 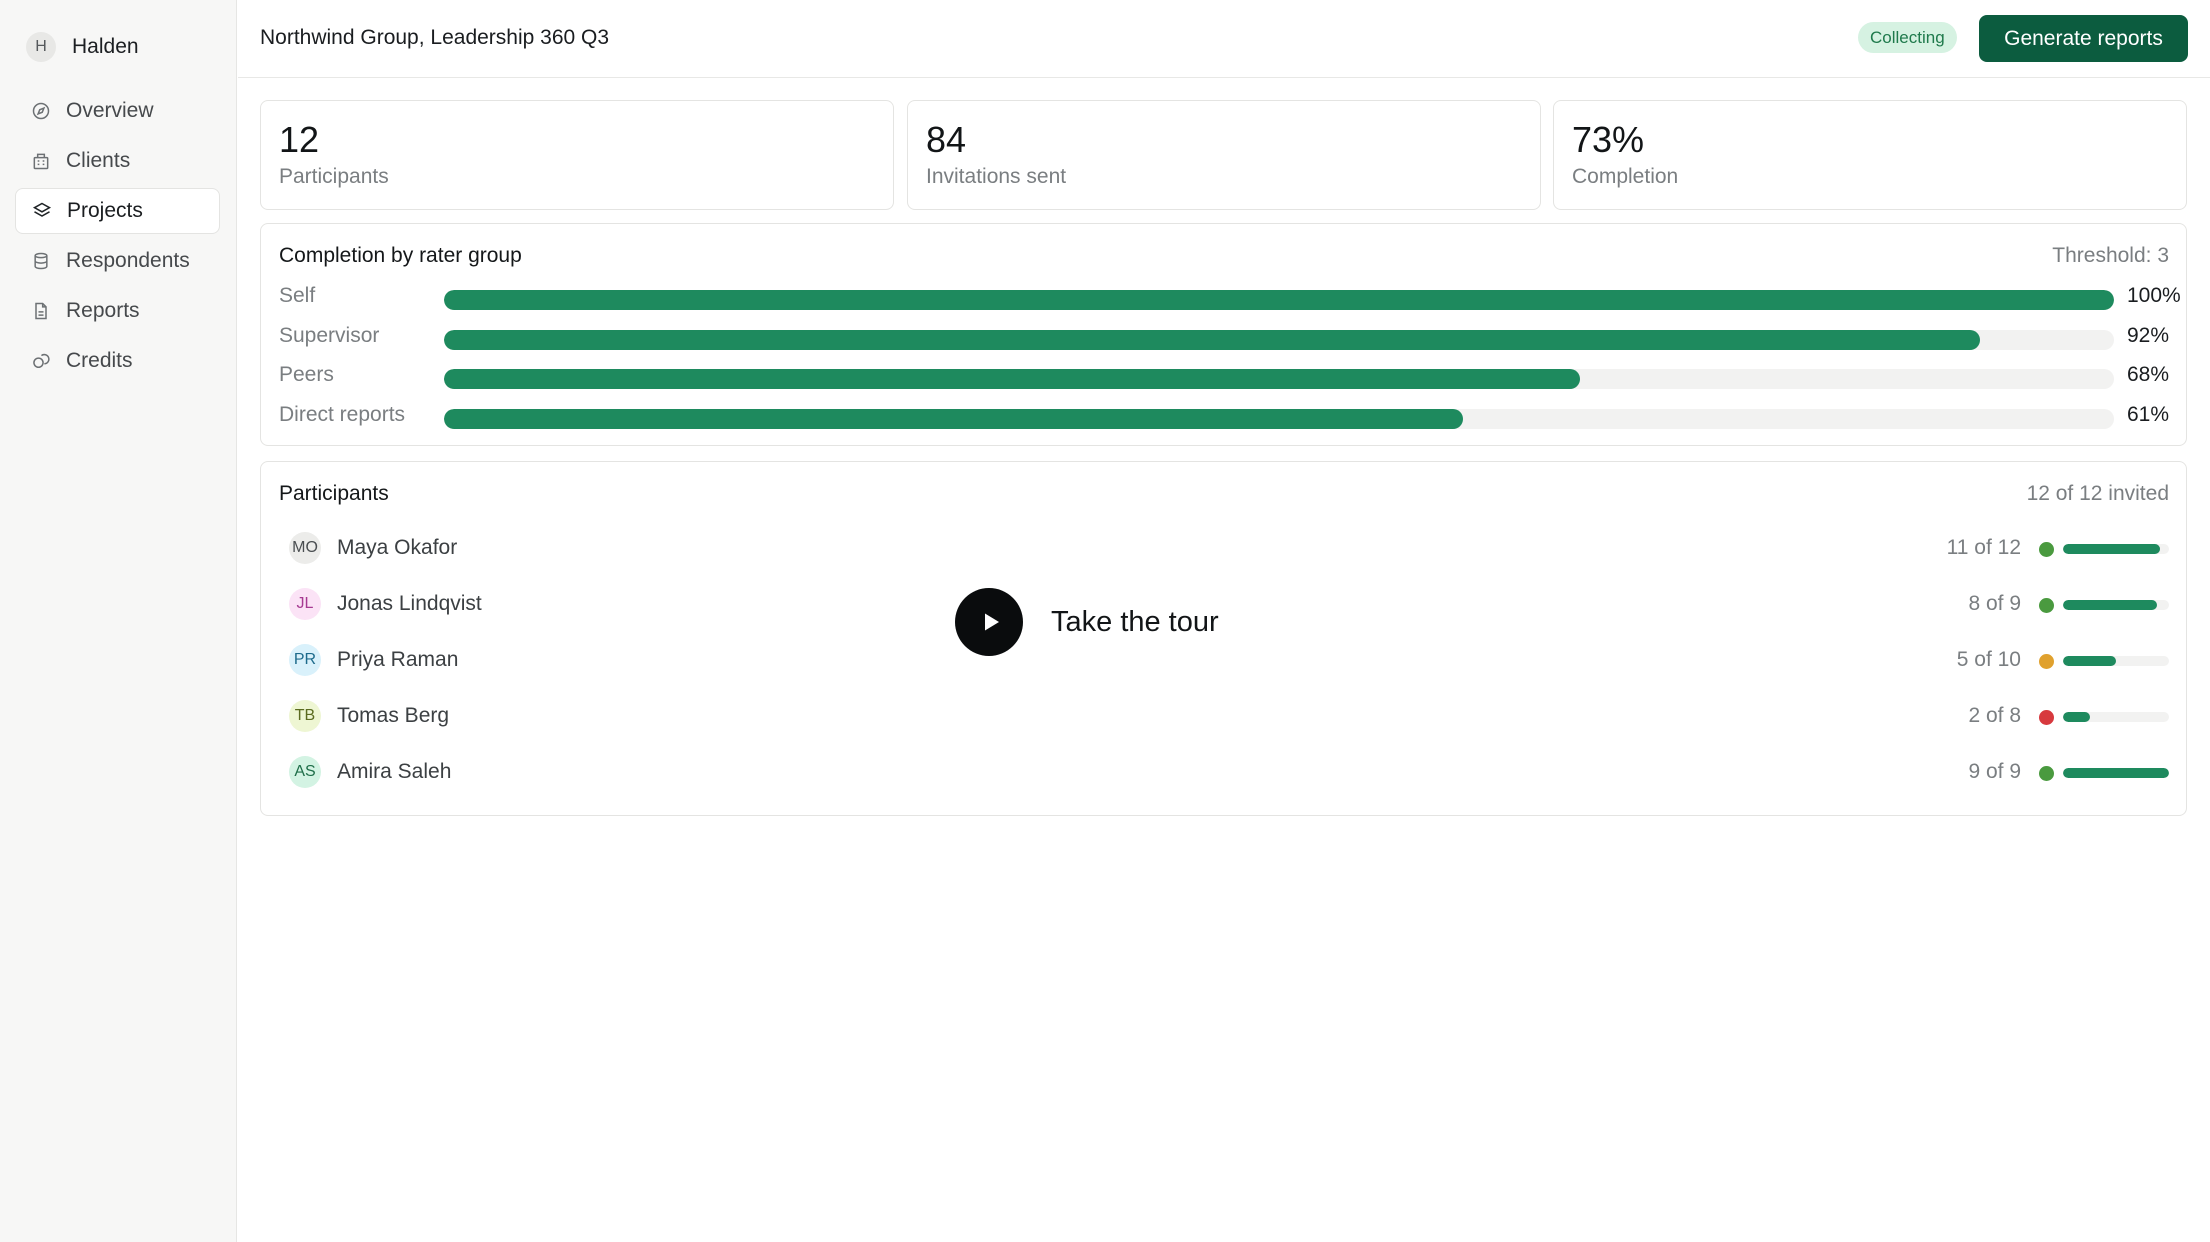 I want to click on response-count: 2 of 8, so click(x=1994, y=715).